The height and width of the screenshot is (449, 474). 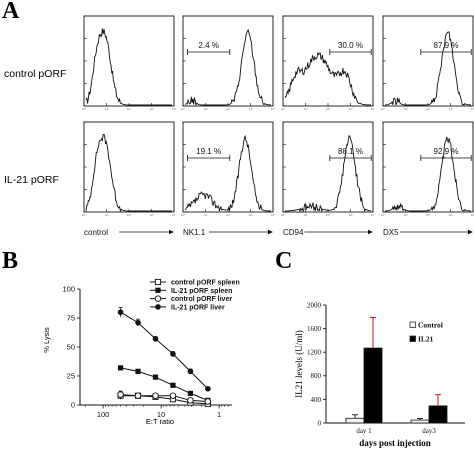 What do you see at coordinates (205, 283) in the screenshot?
I see `legend-label: control pORF spleen` at bounding box center [205, 283].